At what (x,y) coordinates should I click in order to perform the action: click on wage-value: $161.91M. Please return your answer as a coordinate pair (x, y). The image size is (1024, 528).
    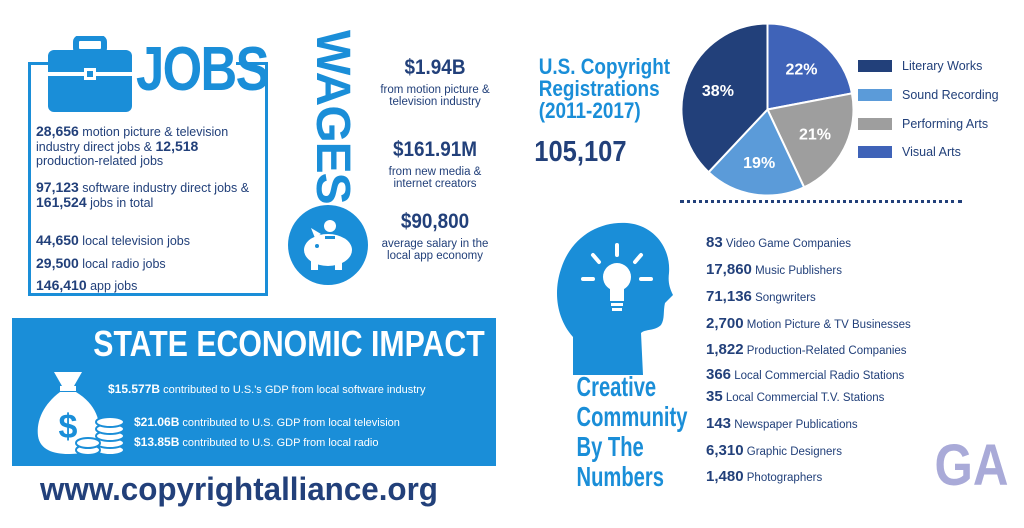
    Looking at the image, I should click on (435, 149).